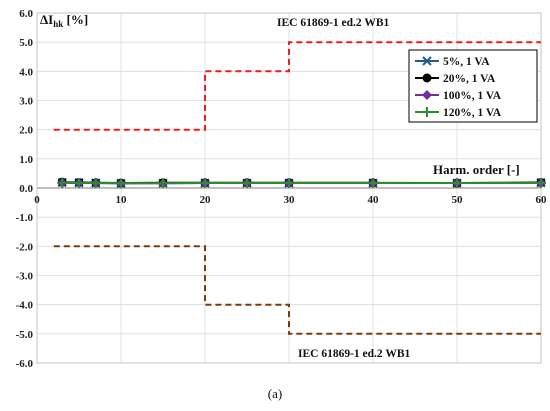 Image resolution: width=550 pixels, height=411 pixels. What do you see at coordinates (469, 79) in the screenshot?
I see `legend-label: 20%, 1 VA` at bounding box center [469, 79].